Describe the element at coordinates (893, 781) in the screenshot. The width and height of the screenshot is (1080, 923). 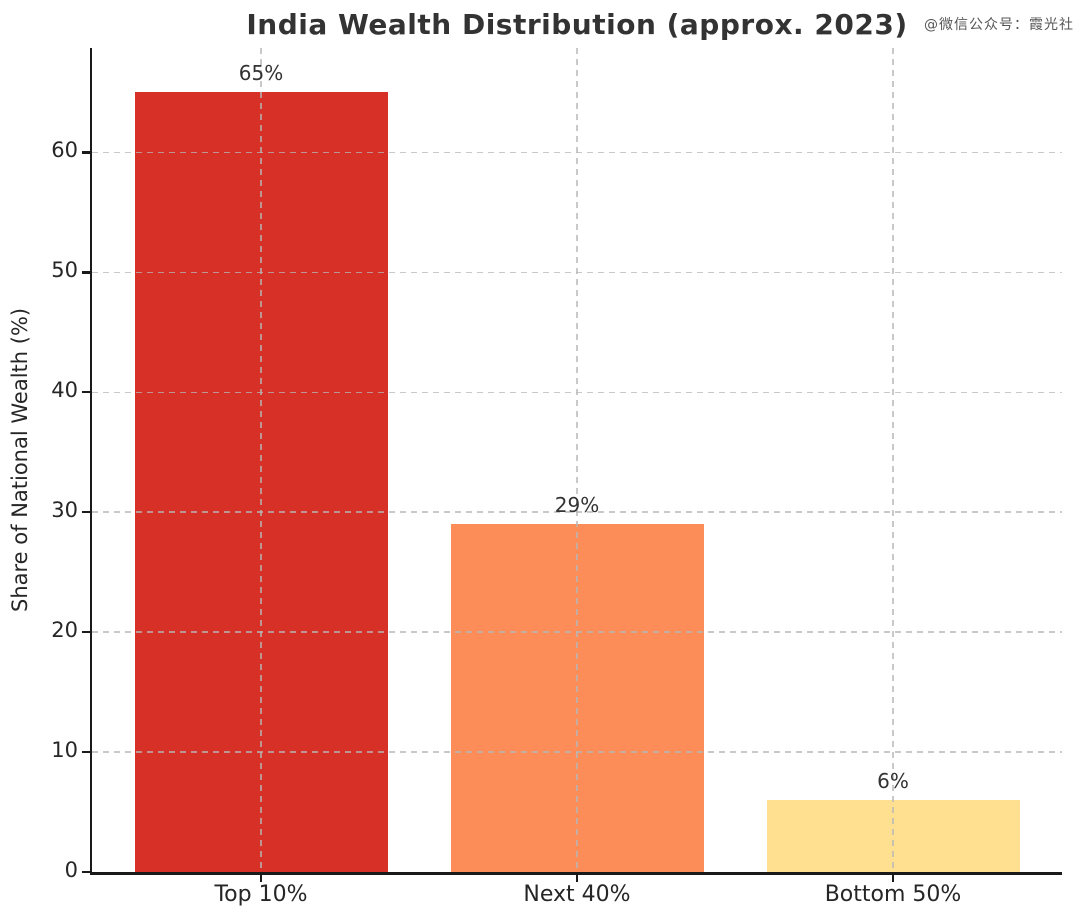
I see `bar-value-label: 6%` at that location.